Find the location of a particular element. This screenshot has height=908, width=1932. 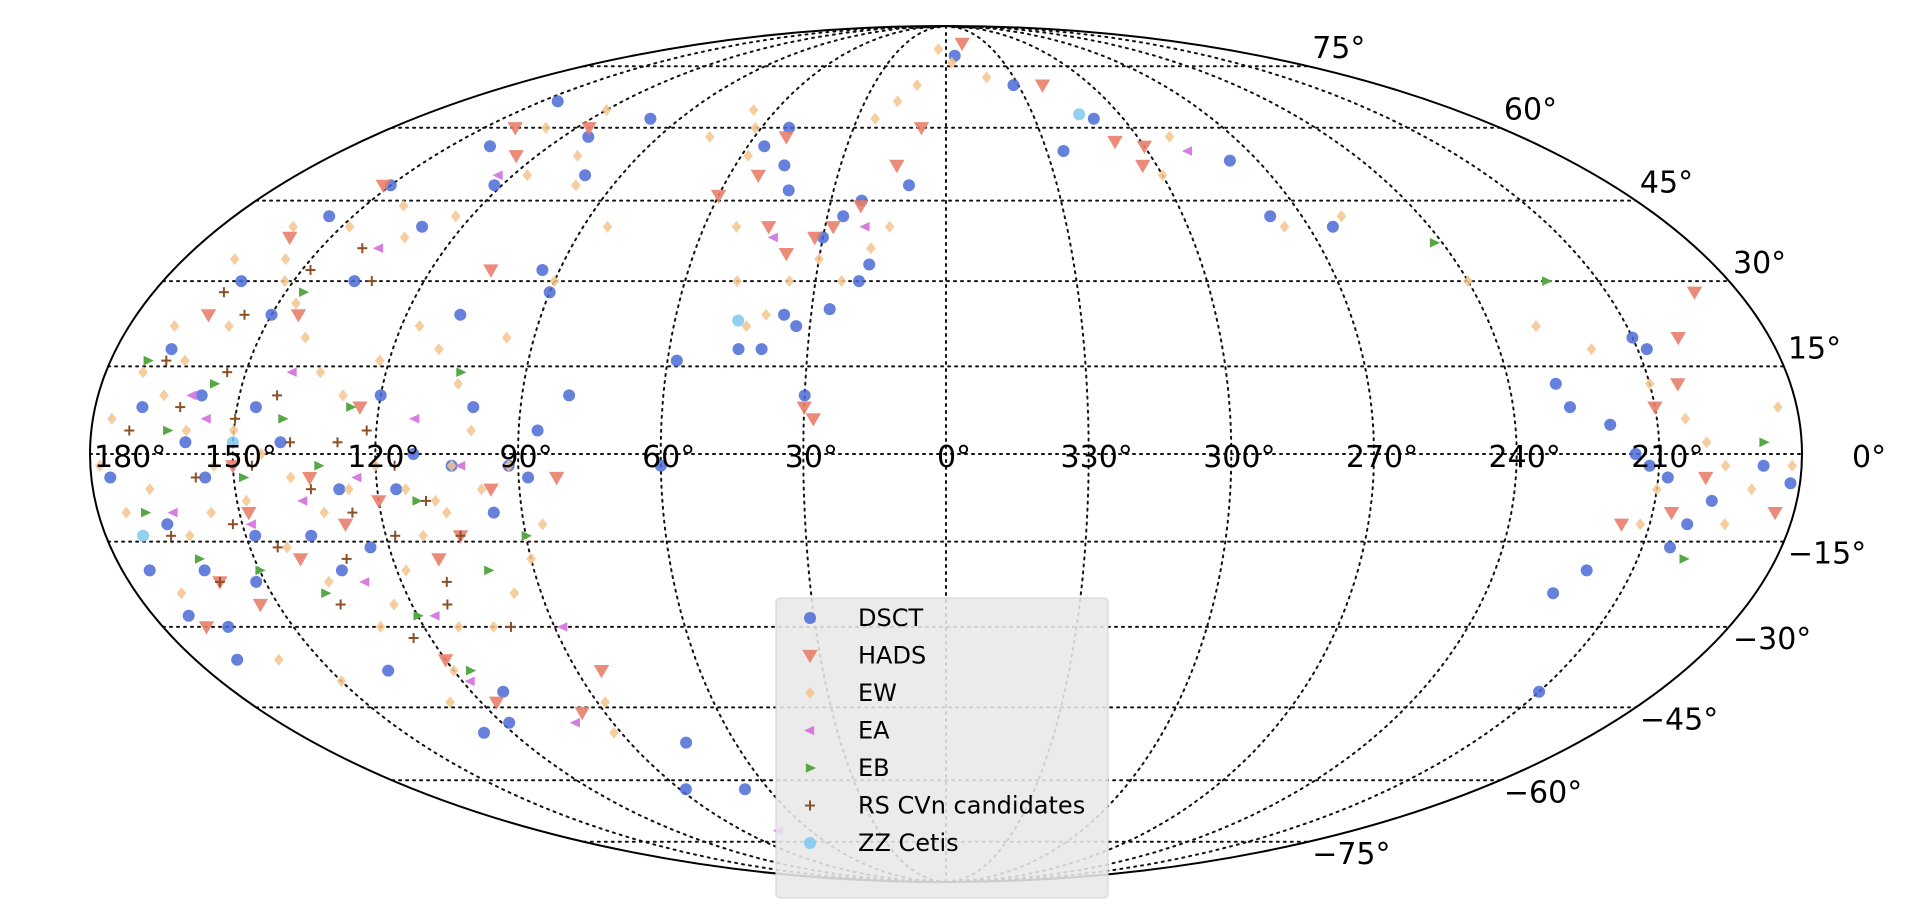

lat-tick-label: 30° is located at coordinates (1759, 263).